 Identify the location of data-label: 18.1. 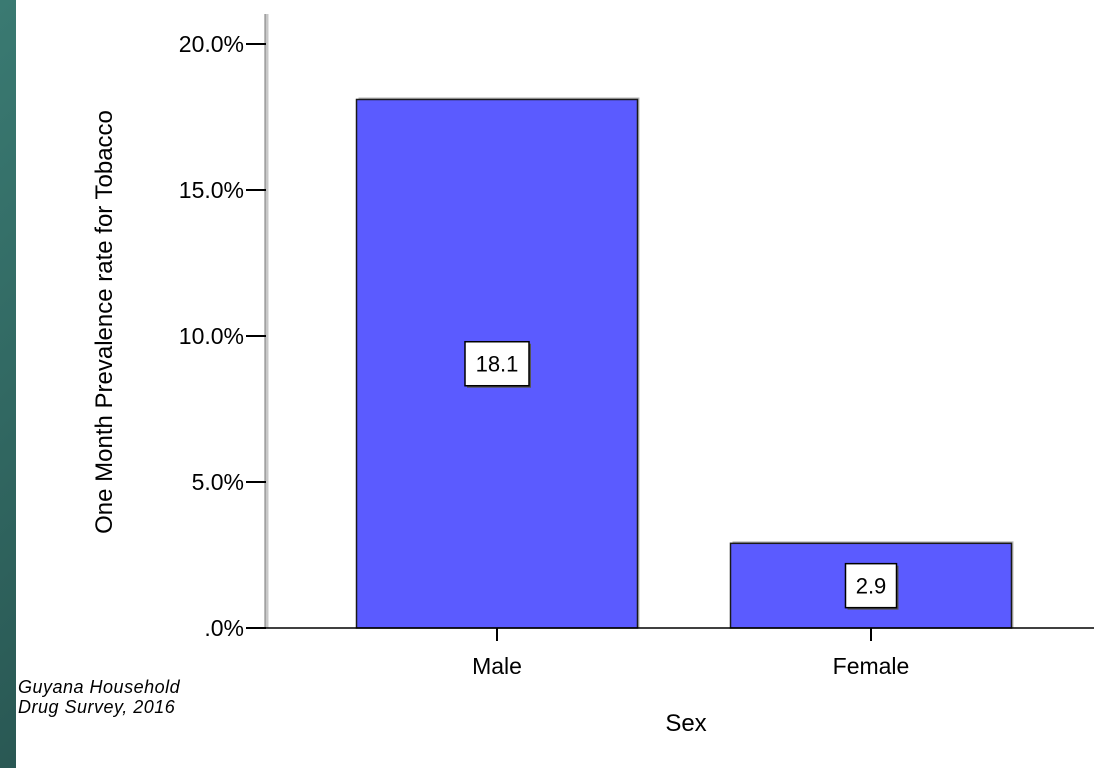
(497, 364).